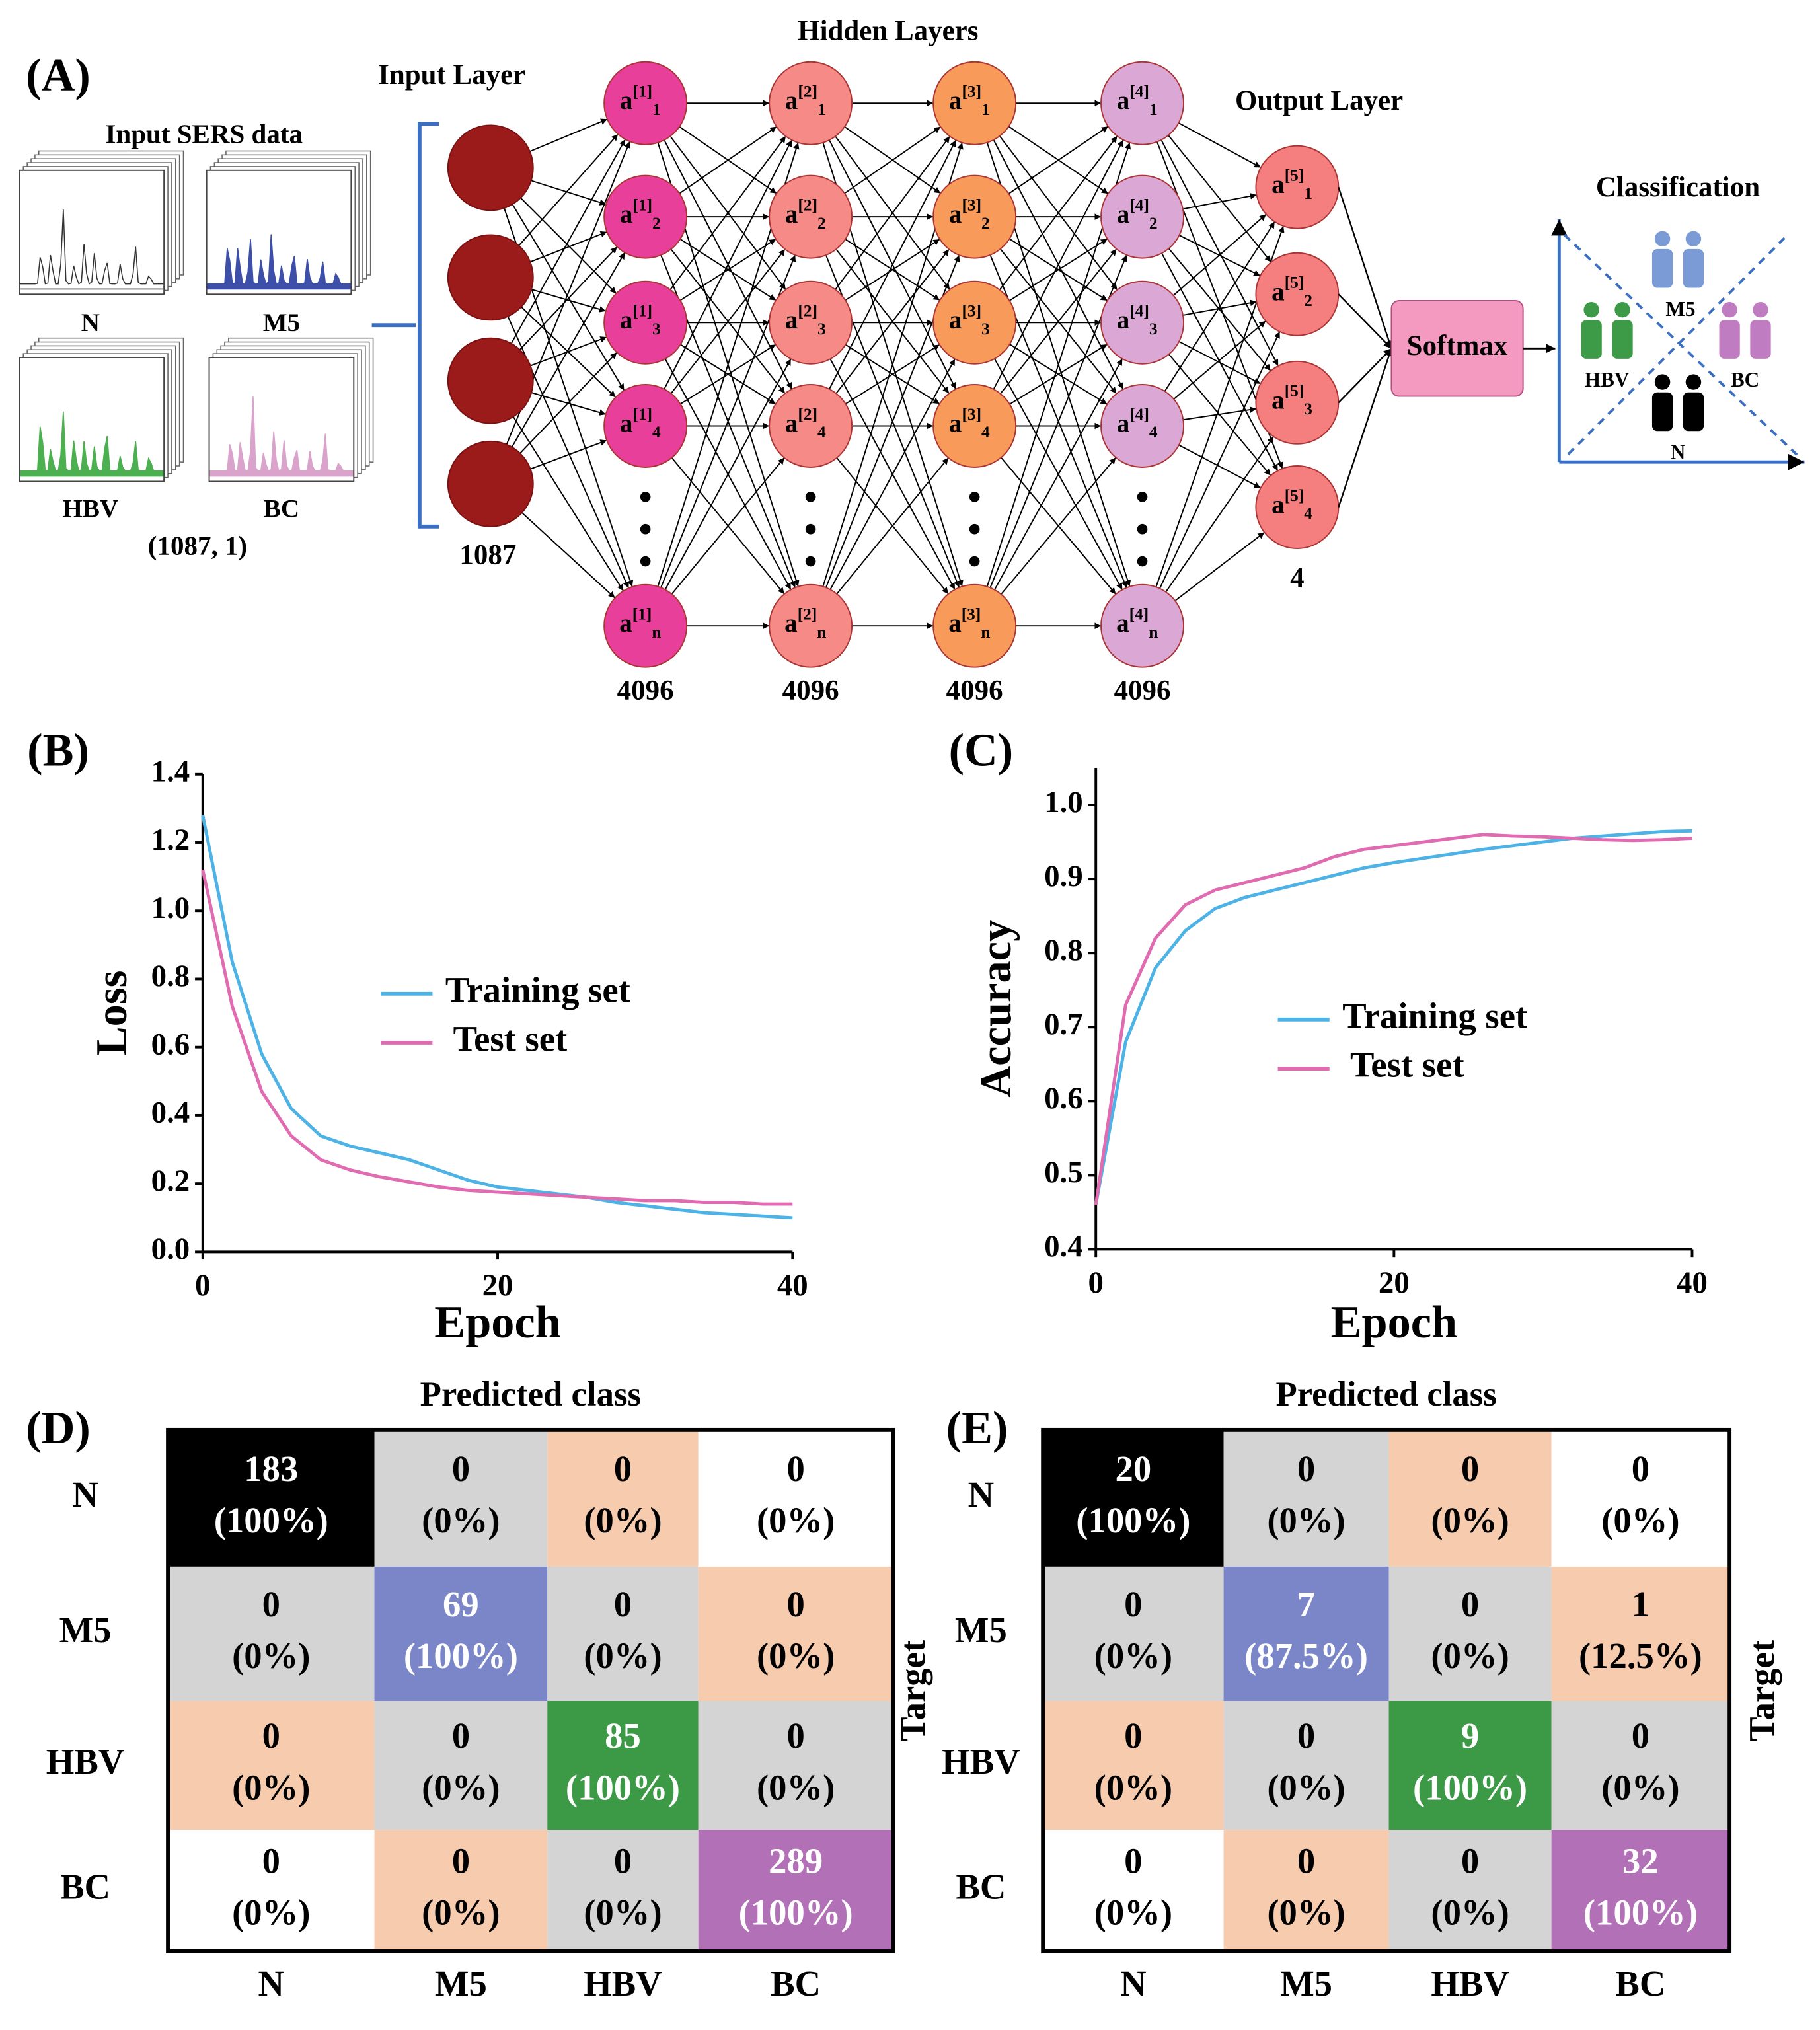 This screenshot has width=1820, height=2030. What do you see at coordinates (1640, 1861) in the screenshot?
I see `cell-count: 32` at bounding box center [1640, 1861].